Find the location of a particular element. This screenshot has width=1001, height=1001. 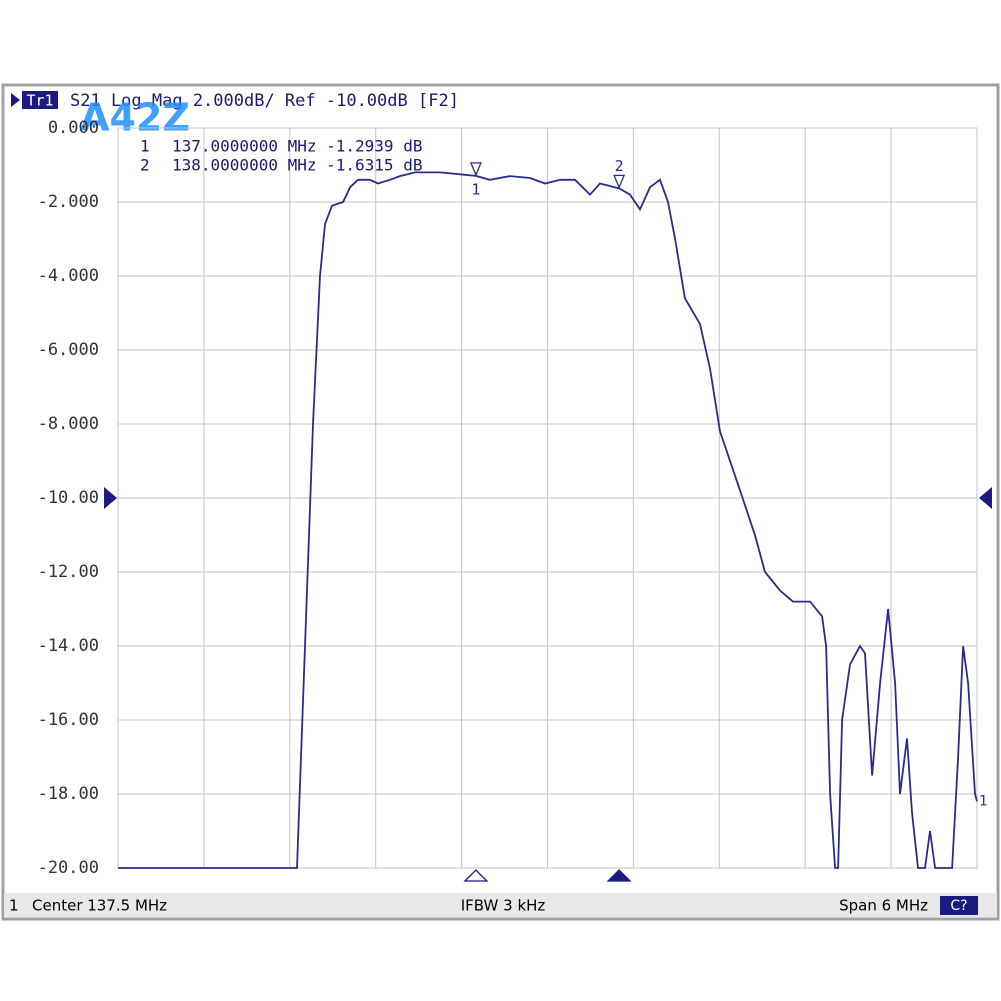

footer-bar is located at coordinates (500, 905).